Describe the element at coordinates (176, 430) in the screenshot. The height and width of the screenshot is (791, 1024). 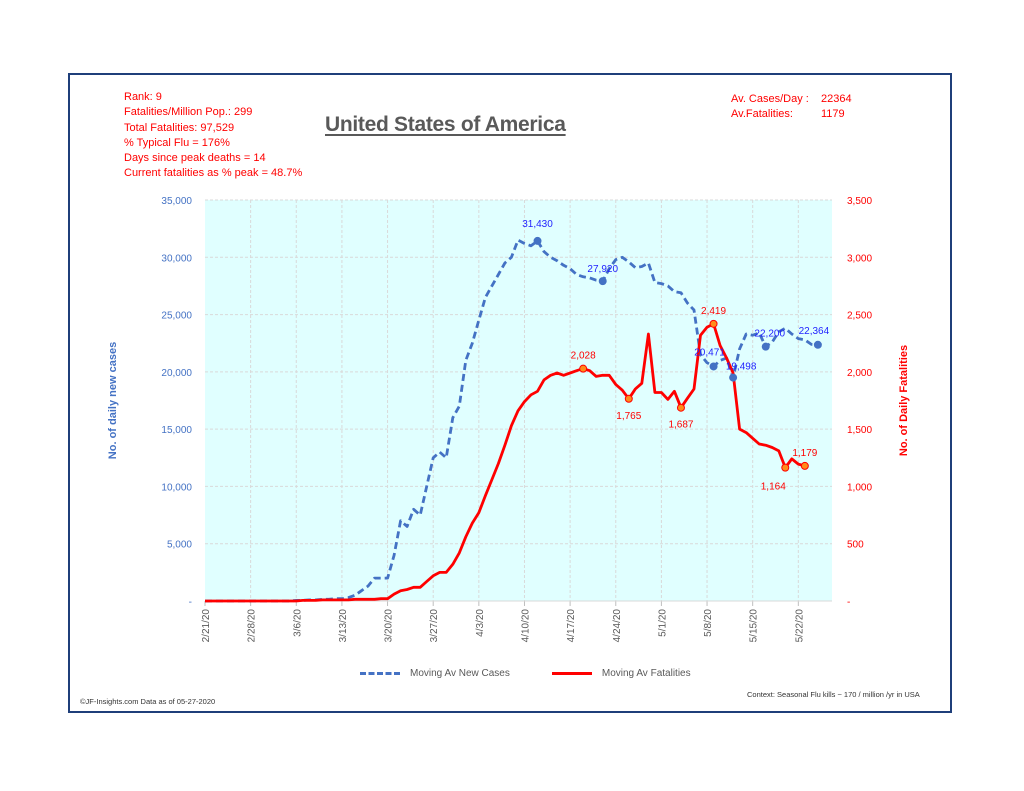
I see `y-tick-label-left: 15,000` at that location.